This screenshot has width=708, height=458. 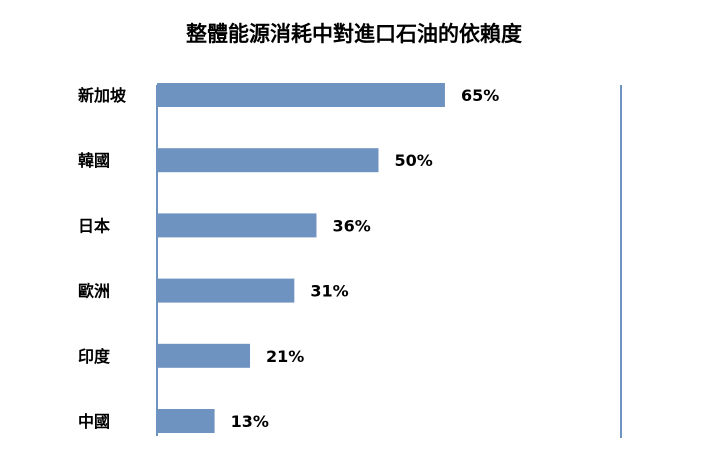 What do you see at coordinates (250, 421) in the screenshot?
I see `data-label: 13%` at bounding box center [250, 421].